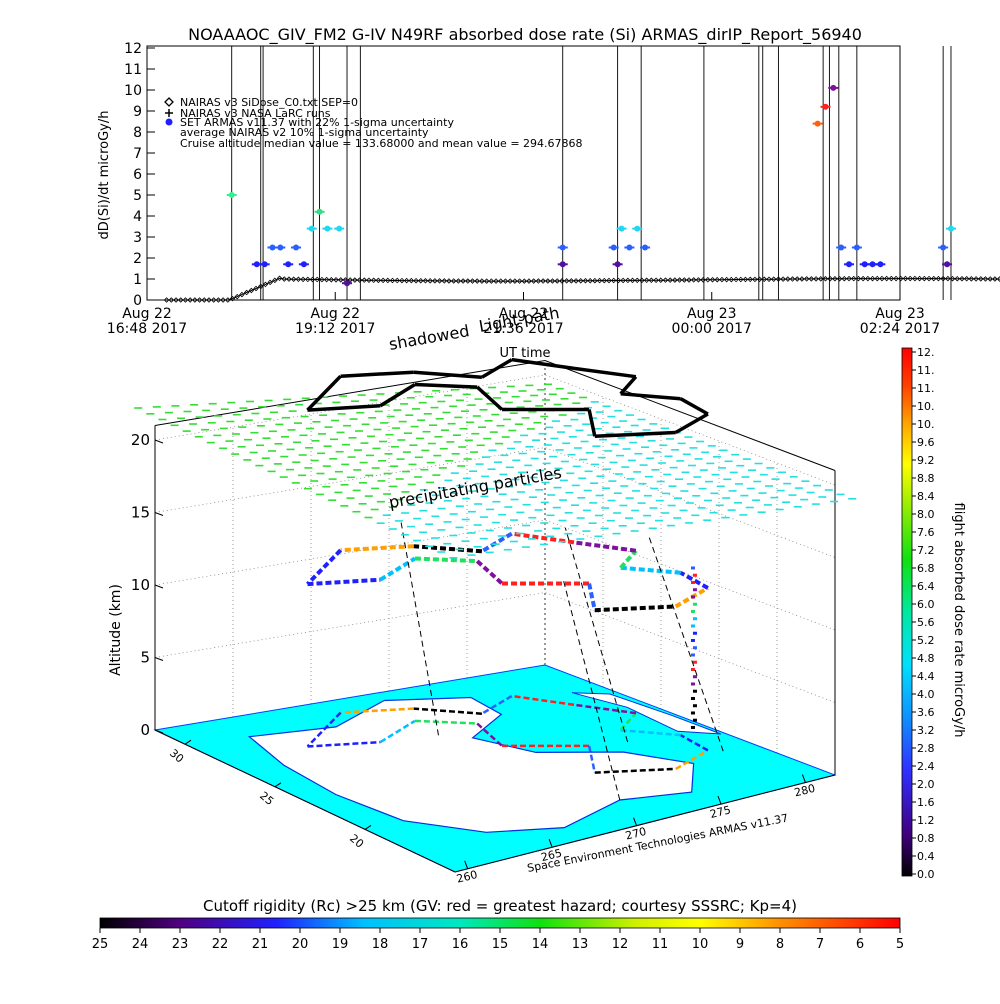 The width and height of the screenshot is (1000, 1004). What do you see at coordinates (335, 314) in the screenshot?
I see `x-tick-label-date: Aug 22` at bounding box center [335, 314].